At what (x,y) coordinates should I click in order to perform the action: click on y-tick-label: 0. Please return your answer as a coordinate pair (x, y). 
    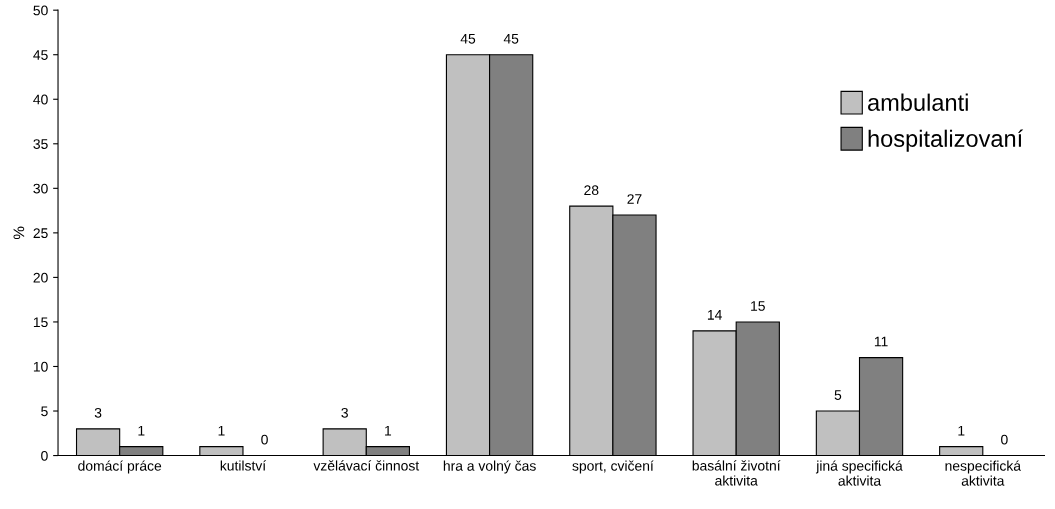
    Looking at the image, I should click on (44, 455).